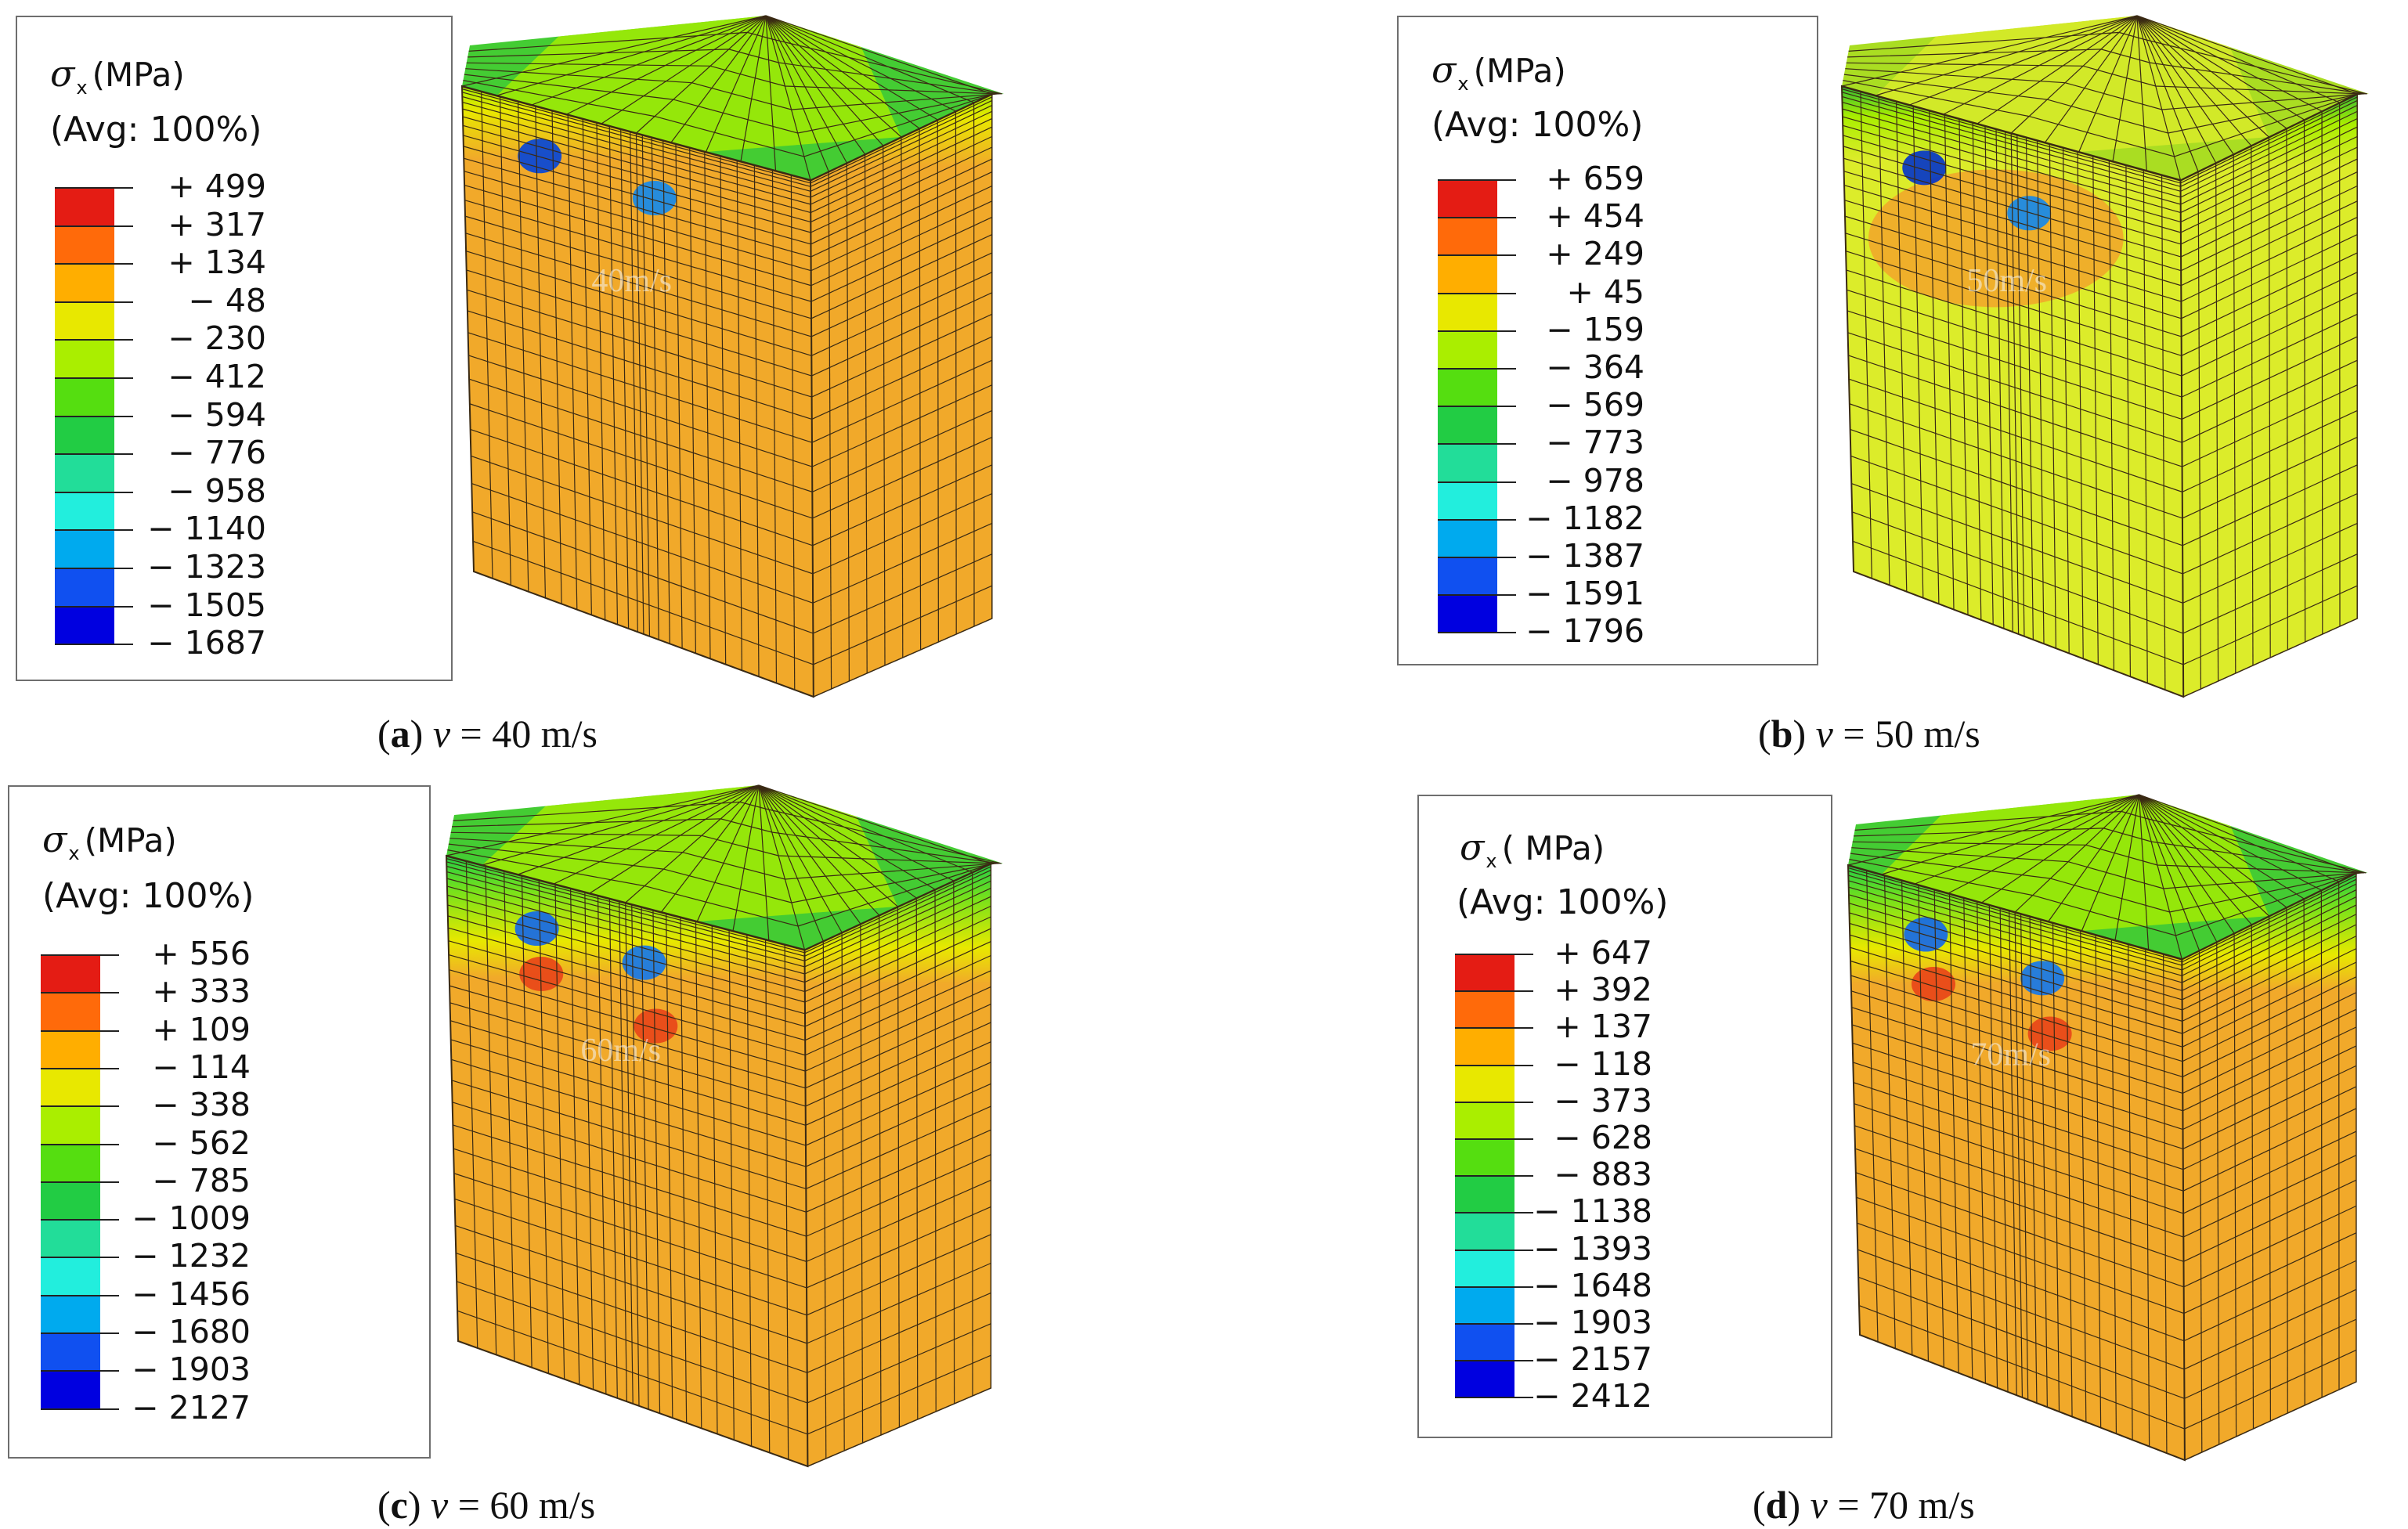 Image resolution: width=2408 pixels, height=1529 pixels. What do you see at coordinates (191, 1369) in the screenshot?
I see `legend-value: − 1903` at bounding box center [191, 1369].